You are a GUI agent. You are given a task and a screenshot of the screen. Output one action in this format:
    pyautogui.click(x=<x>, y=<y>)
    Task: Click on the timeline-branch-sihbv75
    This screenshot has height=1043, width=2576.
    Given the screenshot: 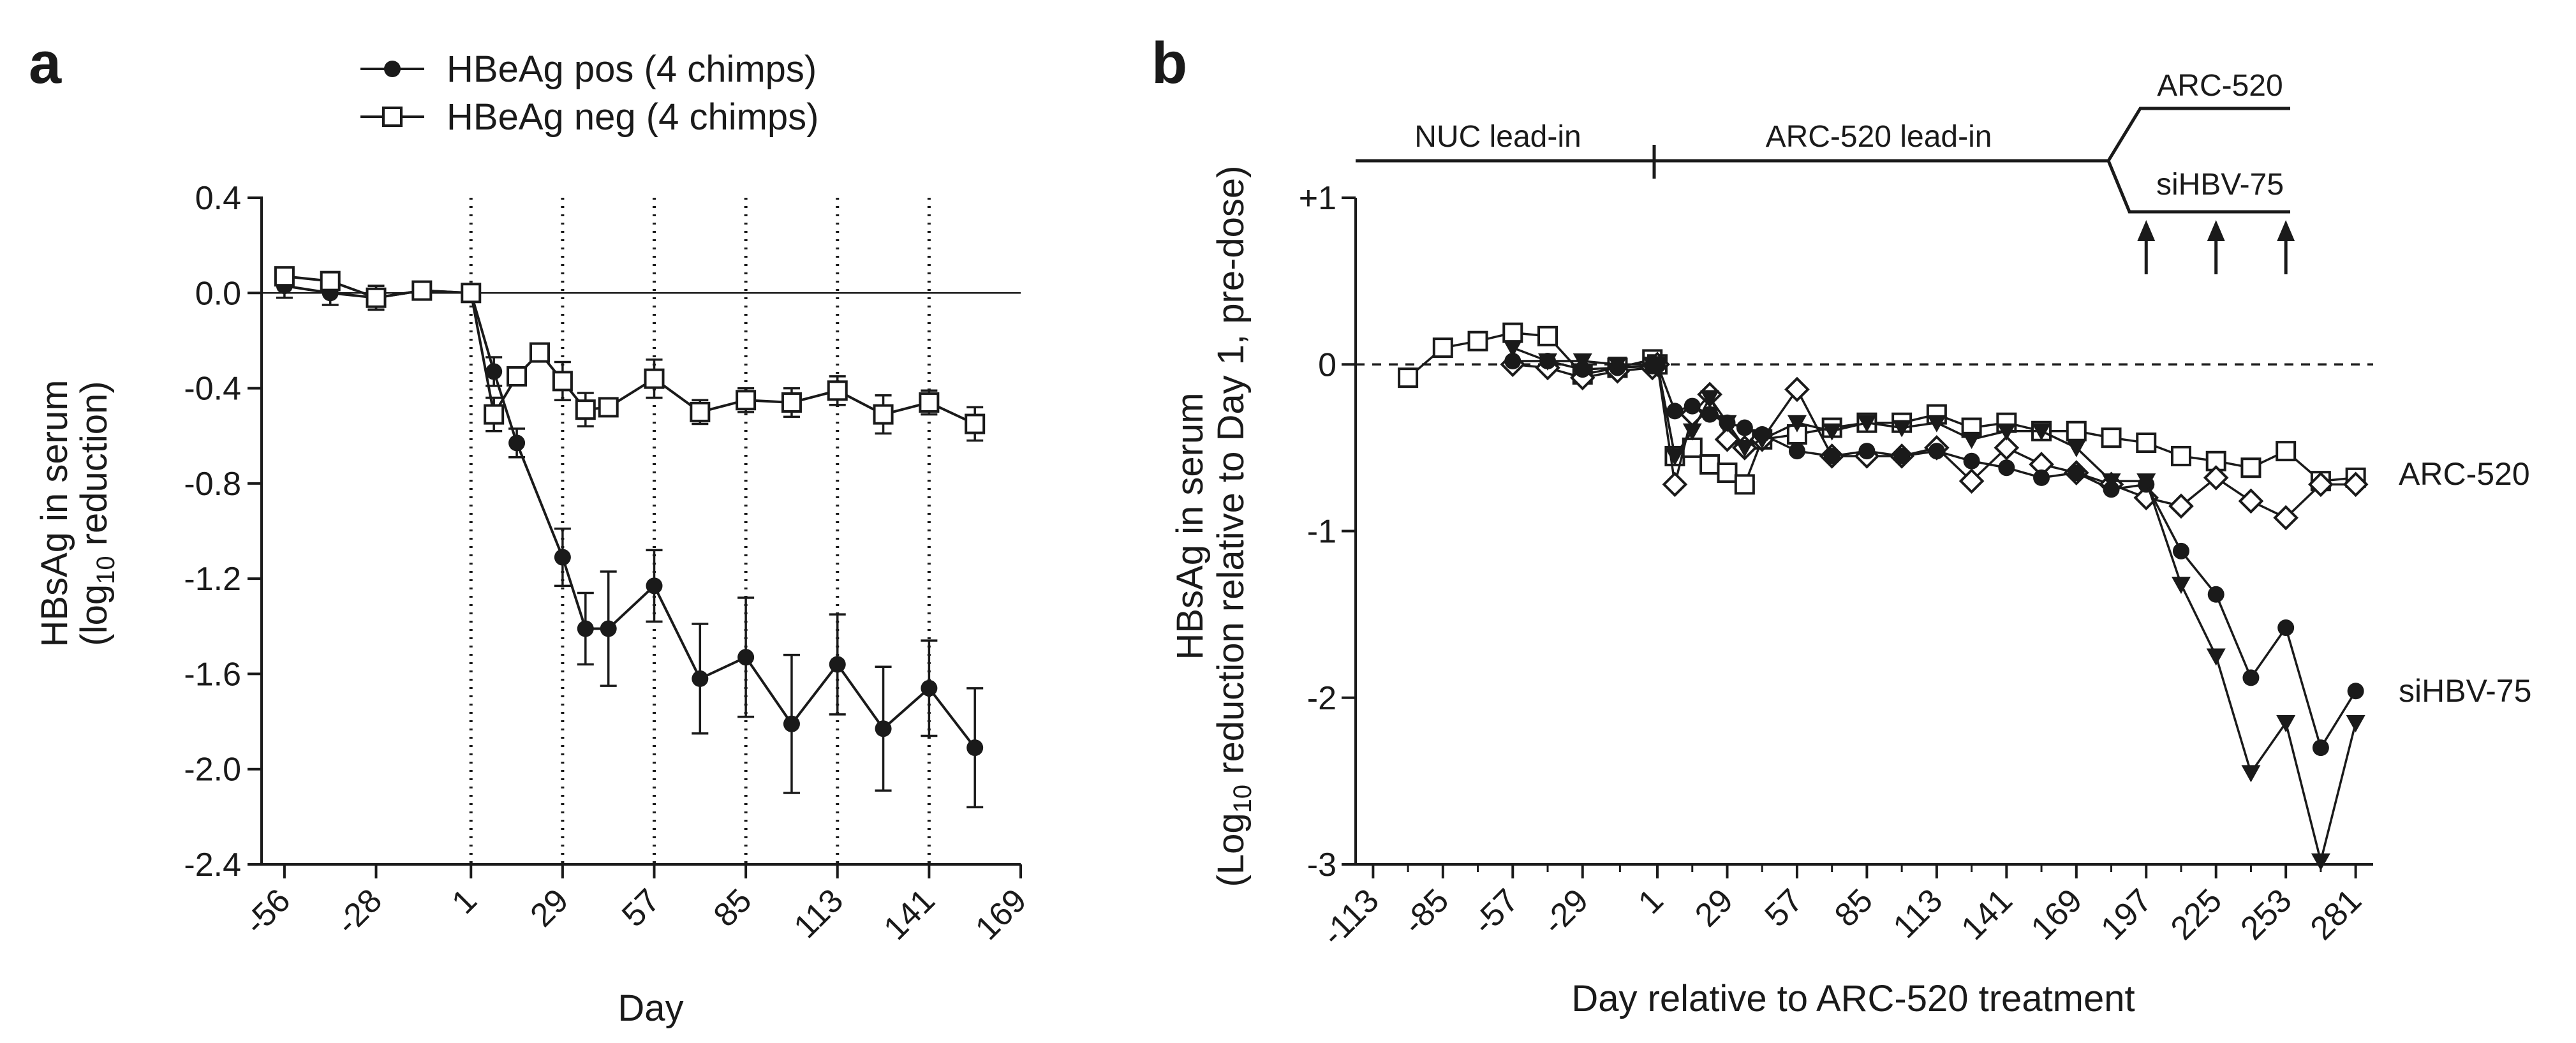 What is the action you would take?
    pyautogui.click(x=2198, y=187)
    